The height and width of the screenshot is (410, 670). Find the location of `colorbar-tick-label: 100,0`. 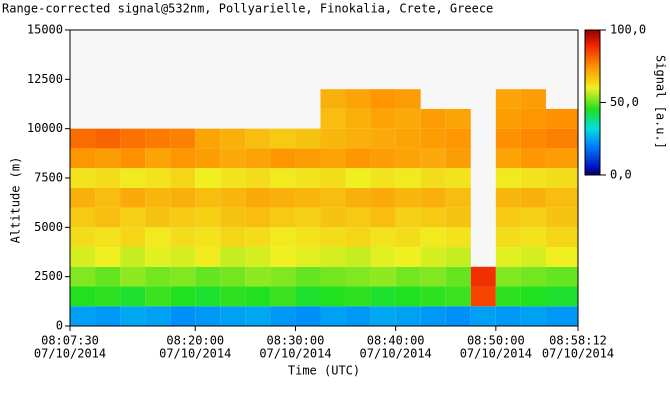

colorbar-tick-label: 100,0 is located at coordinates (628, 30).